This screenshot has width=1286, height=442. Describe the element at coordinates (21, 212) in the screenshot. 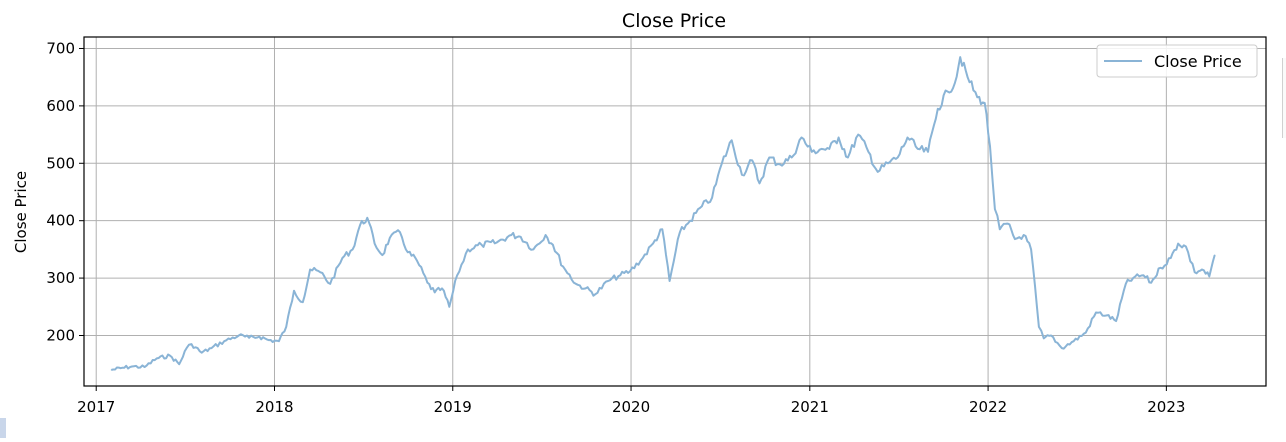

I see `y-axis-label: Close Price` at that location.